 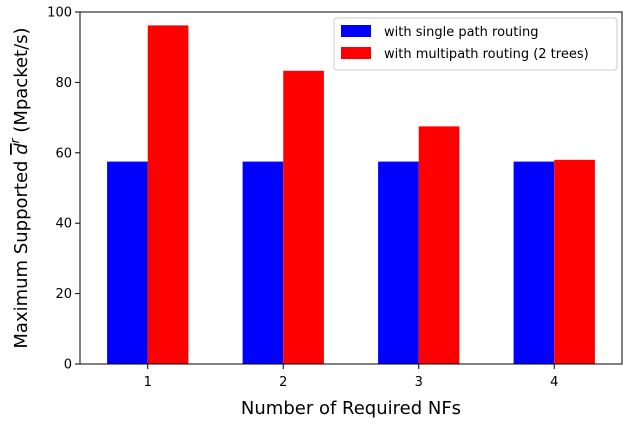 What do you see at coordinates (554, 382) in the screenshot?
I see `x-tick-label-4: 4` at bounding box center [554, 382].